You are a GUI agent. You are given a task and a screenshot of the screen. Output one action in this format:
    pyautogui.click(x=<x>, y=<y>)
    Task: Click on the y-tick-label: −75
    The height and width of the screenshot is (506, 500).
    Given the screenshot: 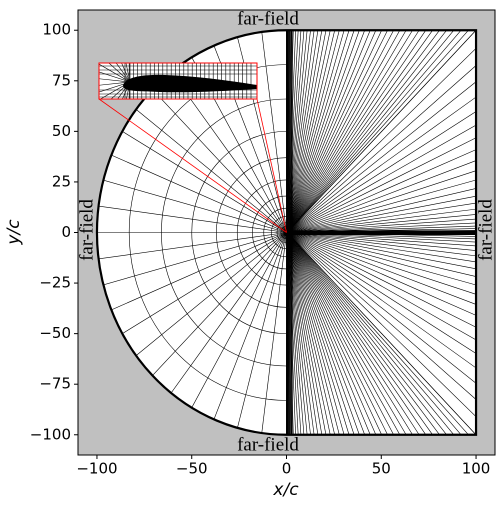 What is the action you would take?
    pyautogui.click(x=55, y=384)
    